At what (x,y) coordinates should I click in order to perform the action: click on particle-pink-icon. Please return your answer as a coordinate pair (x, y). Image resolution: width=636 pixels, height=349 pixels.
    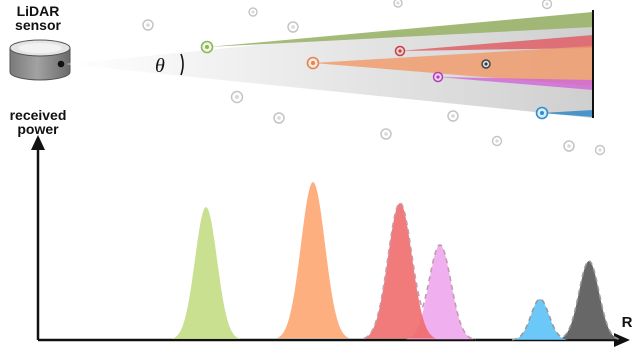
    Looking at the image, I should click on (438, 77).